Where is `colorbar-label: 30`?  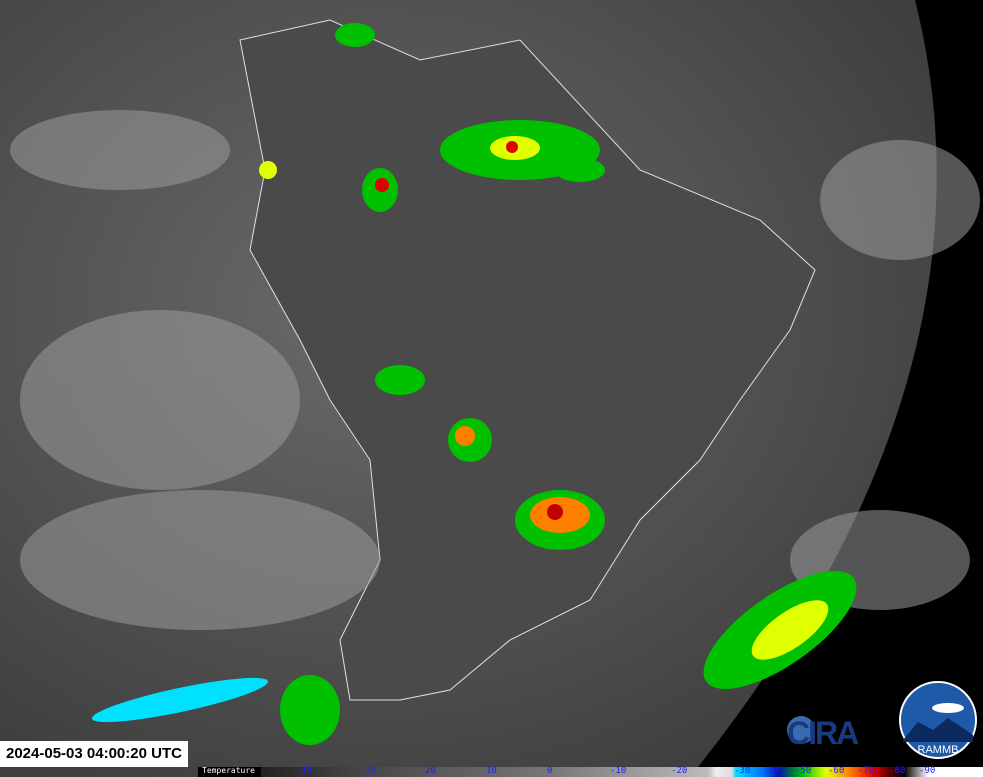
colorbar-label: 30 is located at coordinates (370, 771).